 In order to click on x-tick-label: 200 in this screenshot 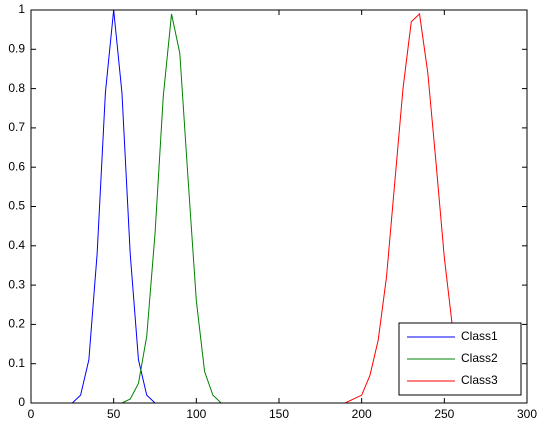, I will do `click(362, 414)`.